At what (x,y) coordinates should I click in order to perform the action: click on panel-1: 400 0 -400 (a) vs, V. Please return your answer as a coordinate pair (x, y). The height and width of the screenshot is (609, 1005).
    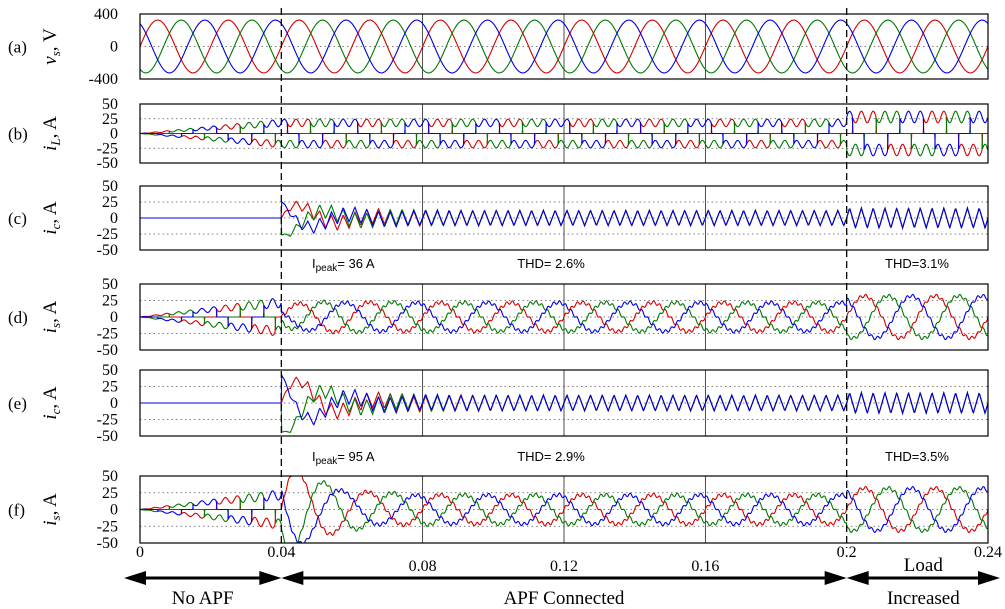
    Looking at the image, I should click on (498, 47).